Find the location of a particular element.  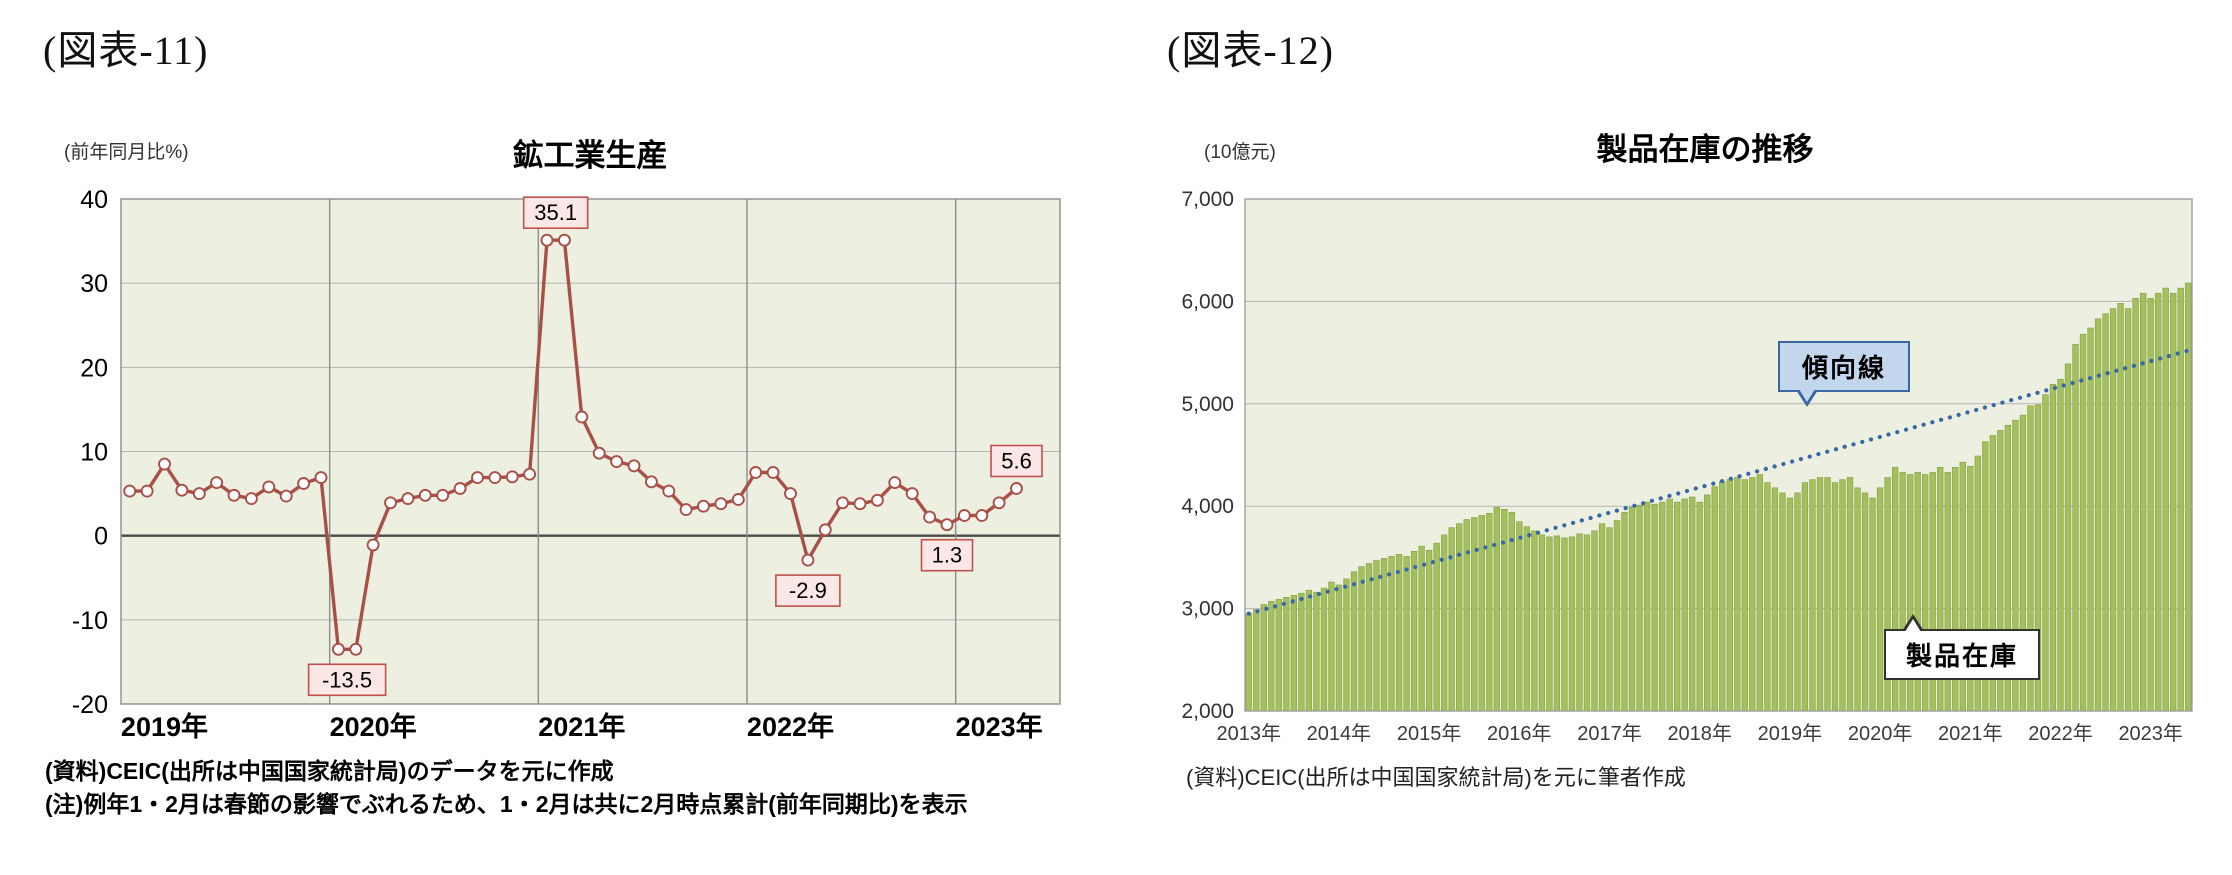

data-label-value: 35.1 is located at coordinates (555, 212).